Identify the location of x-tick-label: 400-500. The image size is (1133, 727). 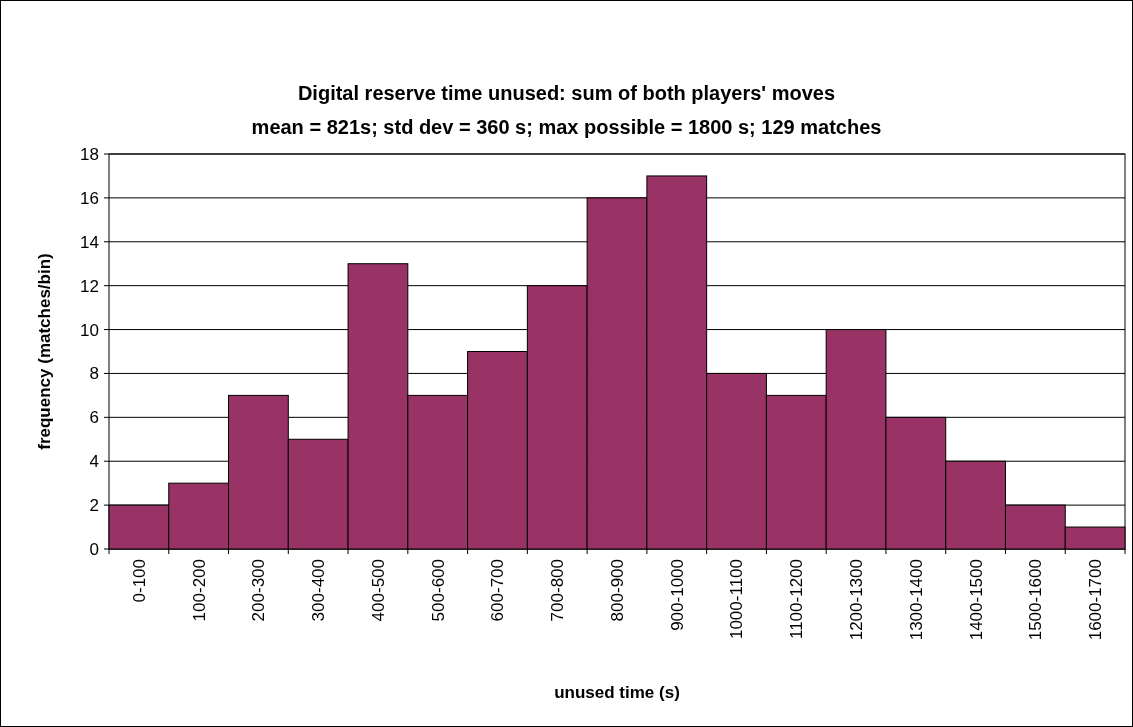
(378, 590).